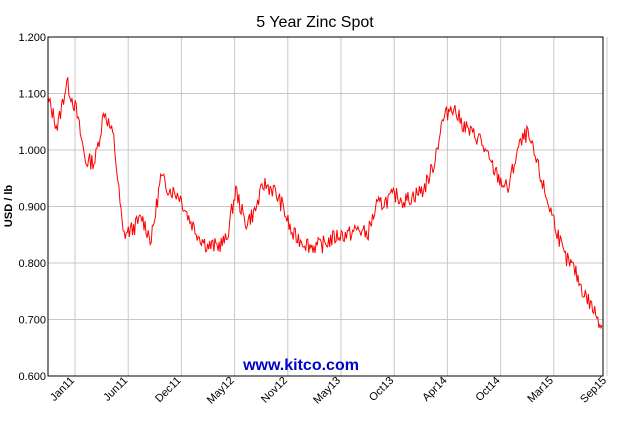  I want to click on watermark: www.kitco.com, so click(300, 365).